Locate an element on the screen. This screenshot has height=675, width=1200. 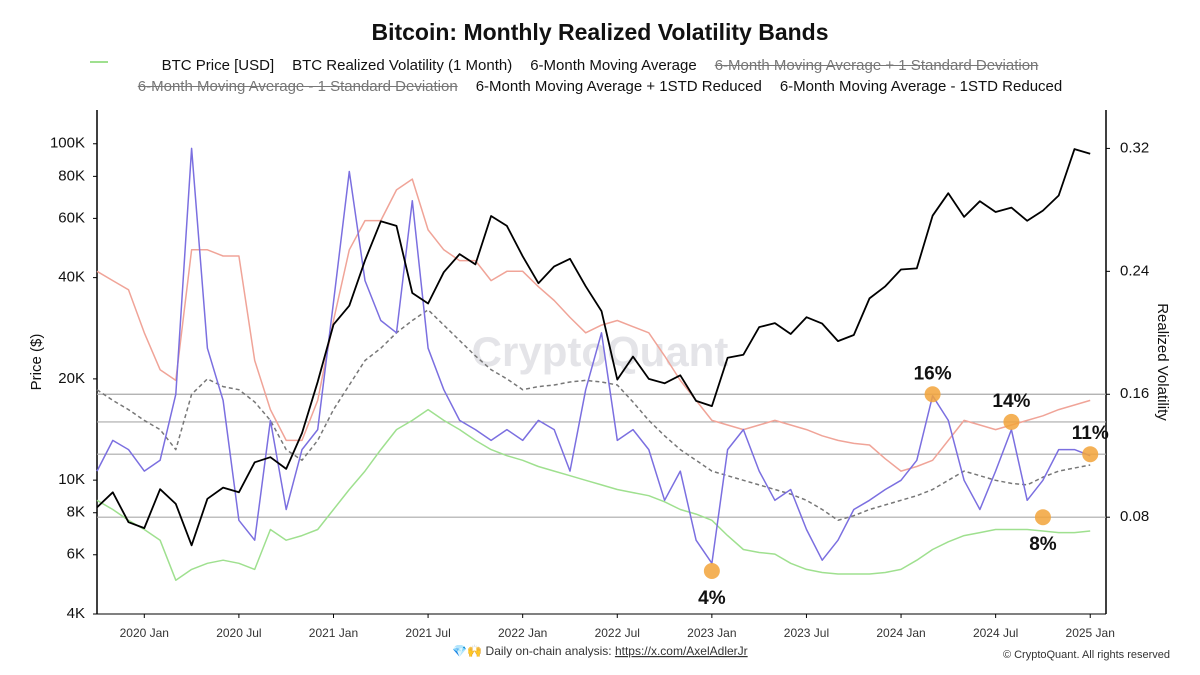
x-tick-label: 2021 Jan is located at coordinates (333, 633).